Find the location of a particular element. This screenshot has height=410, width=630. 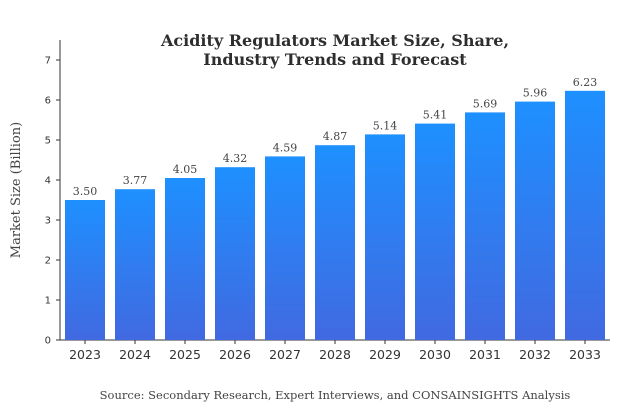

y-tick-label-0: 0 is located at coordinates (48, 341).